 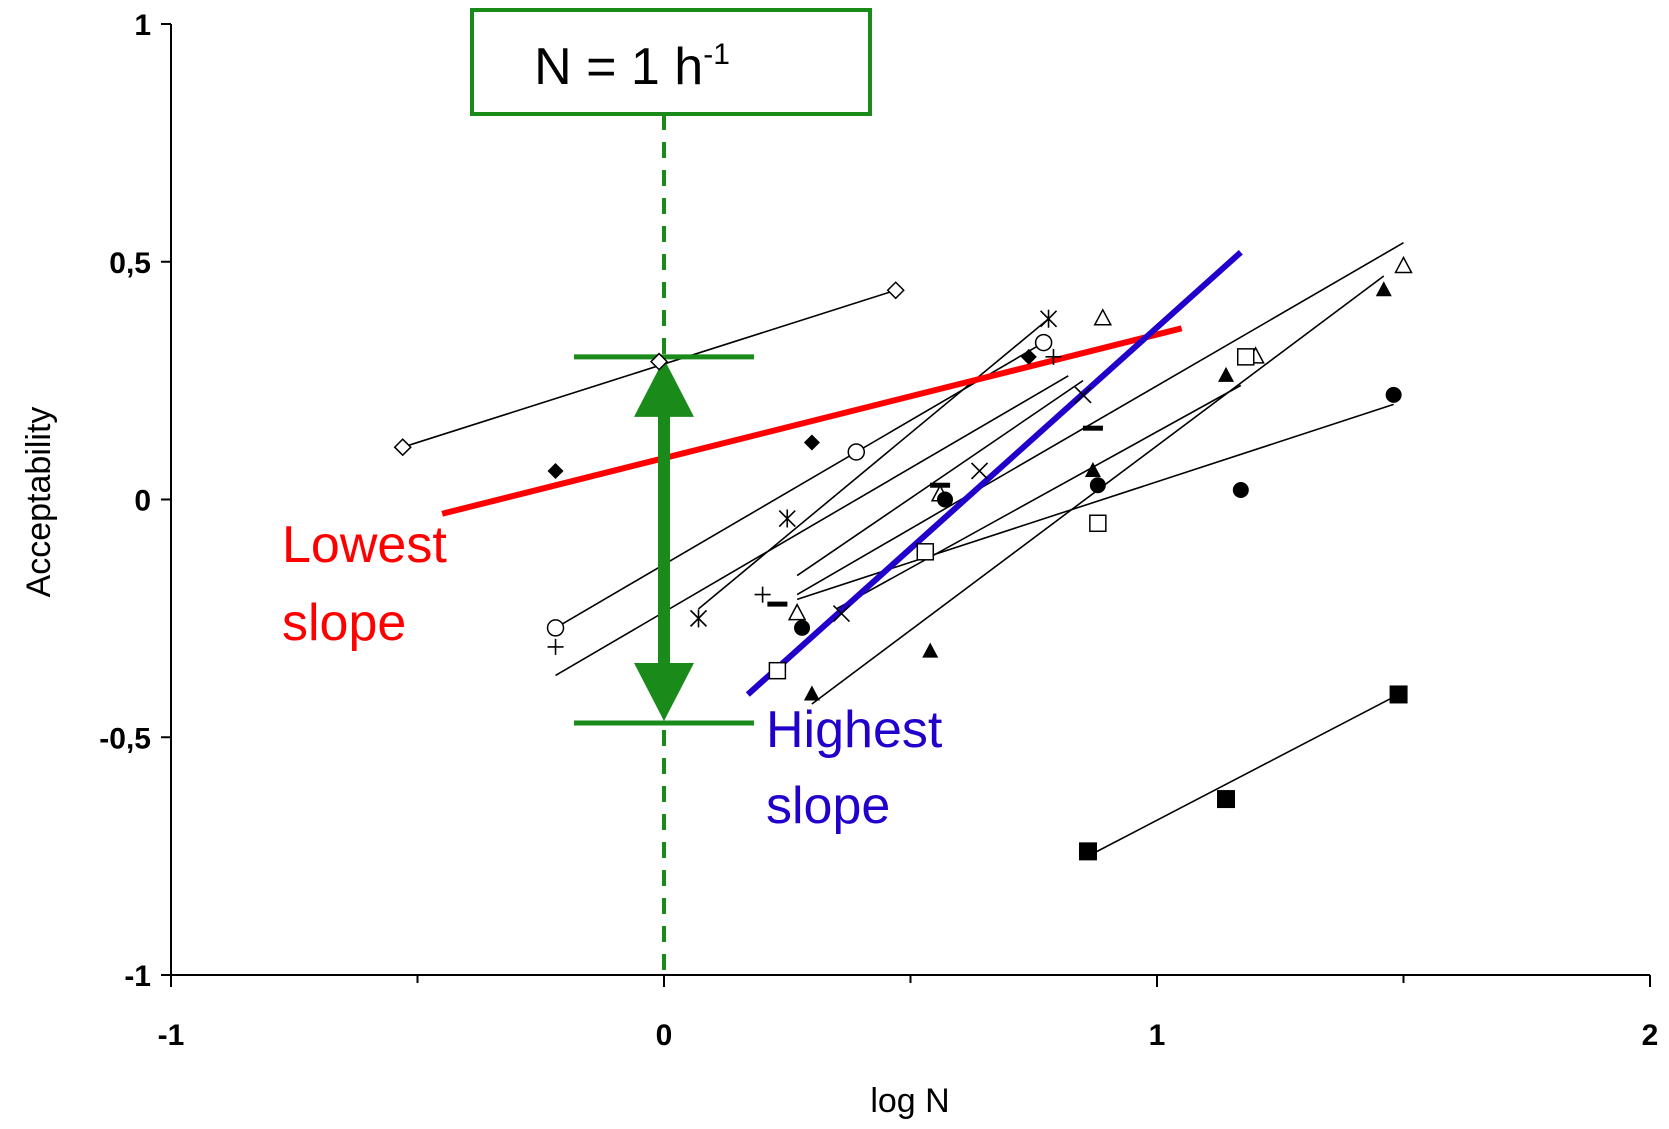 What do you see at coordinates (171, 1035) in the screenshot?
I see `x-tick-label: -1` at bounding box center [171, 1035].